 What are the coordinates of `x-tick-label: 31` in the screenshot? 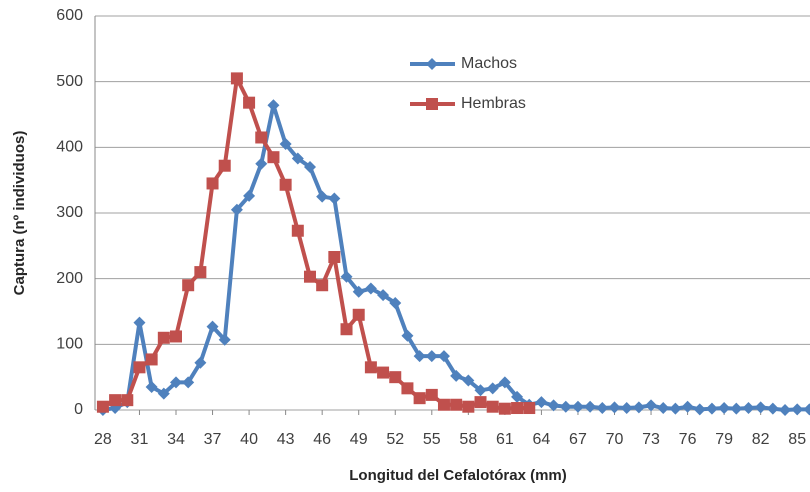 It's located at (140, 439).